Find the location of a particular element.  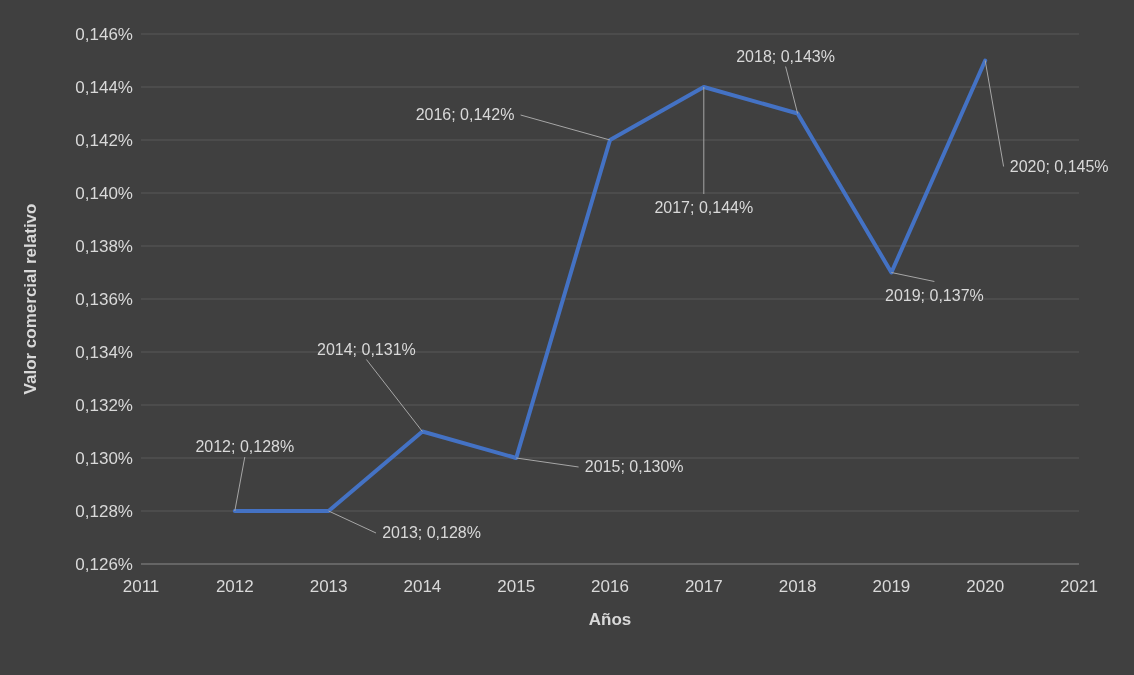

data-label: 2014; 0,131% is located at coordinates (366, 349).